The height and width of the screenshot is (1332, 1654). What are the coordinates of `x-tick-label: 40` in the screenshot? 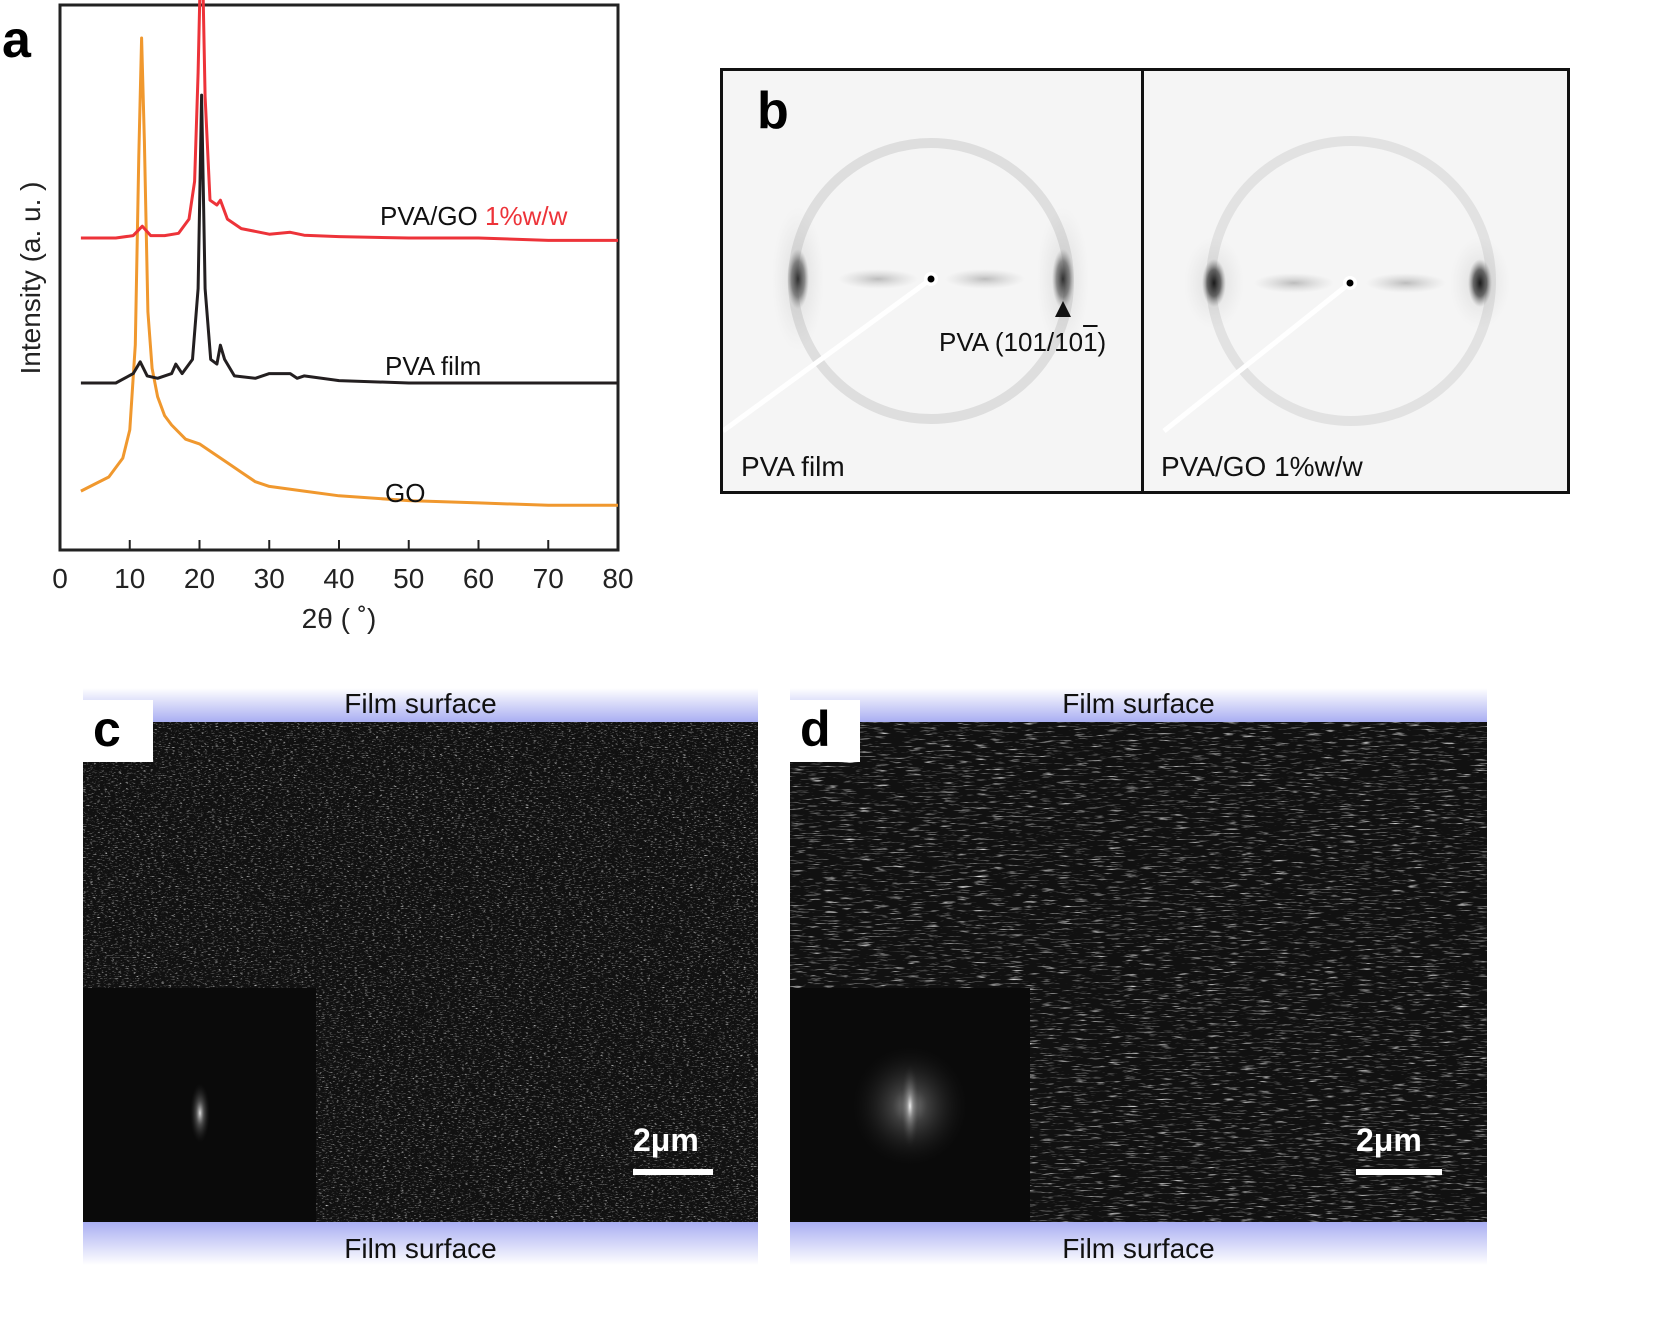 It's located at (338, 578).